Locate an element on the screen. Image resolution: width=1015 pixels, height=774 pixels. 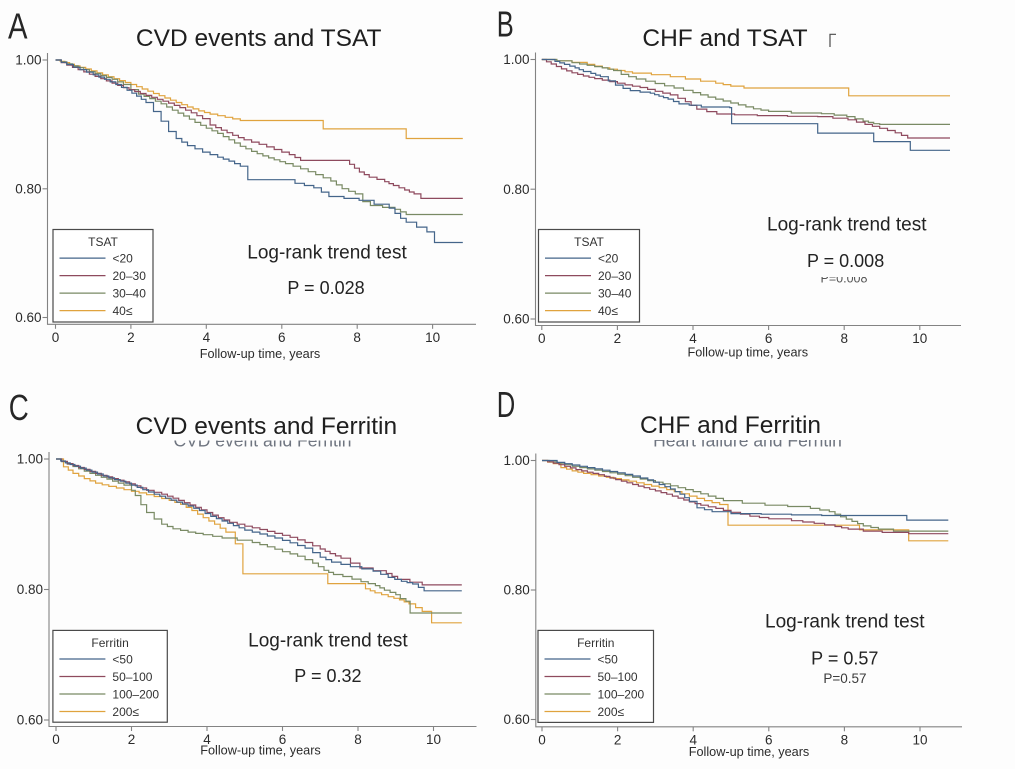
svg-text: P = 0.57 is located at coordinates (844, 659).